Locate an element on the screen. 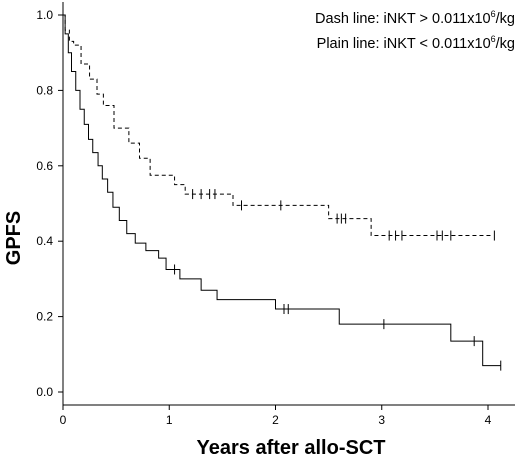 This screenshot has height=467, width=520. y-tick-label: 0.4 is located at coordinates (44, 241).